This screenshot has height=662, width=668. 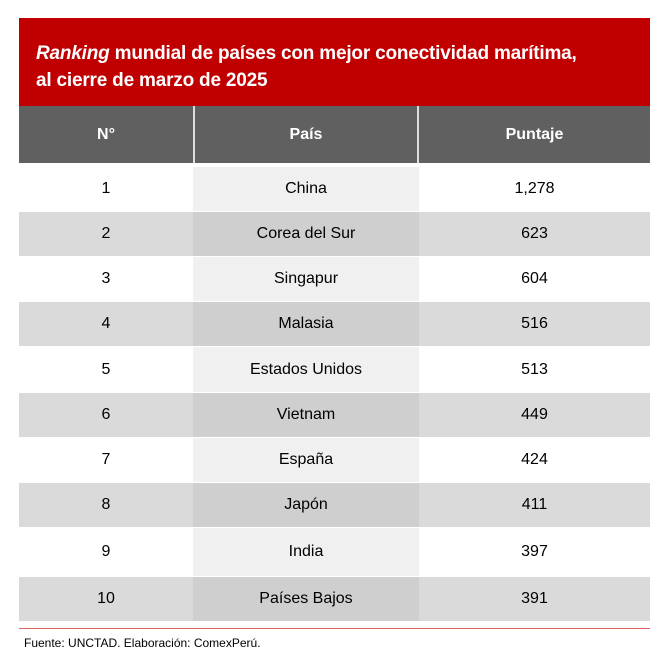 What do you see at coordinates (534, 551) in the screenshot?
I see `cell-score: 397` at bounding box center [534, 551].